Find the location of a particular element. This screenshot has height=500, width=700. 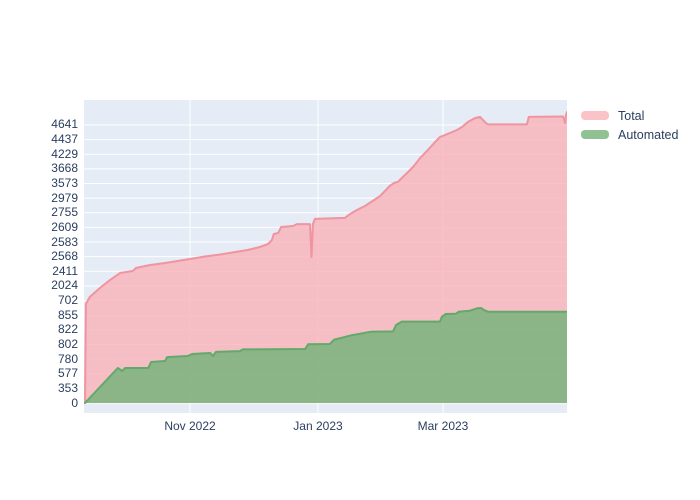

y-tick-label: 702 is located at coordinates (67, 300).